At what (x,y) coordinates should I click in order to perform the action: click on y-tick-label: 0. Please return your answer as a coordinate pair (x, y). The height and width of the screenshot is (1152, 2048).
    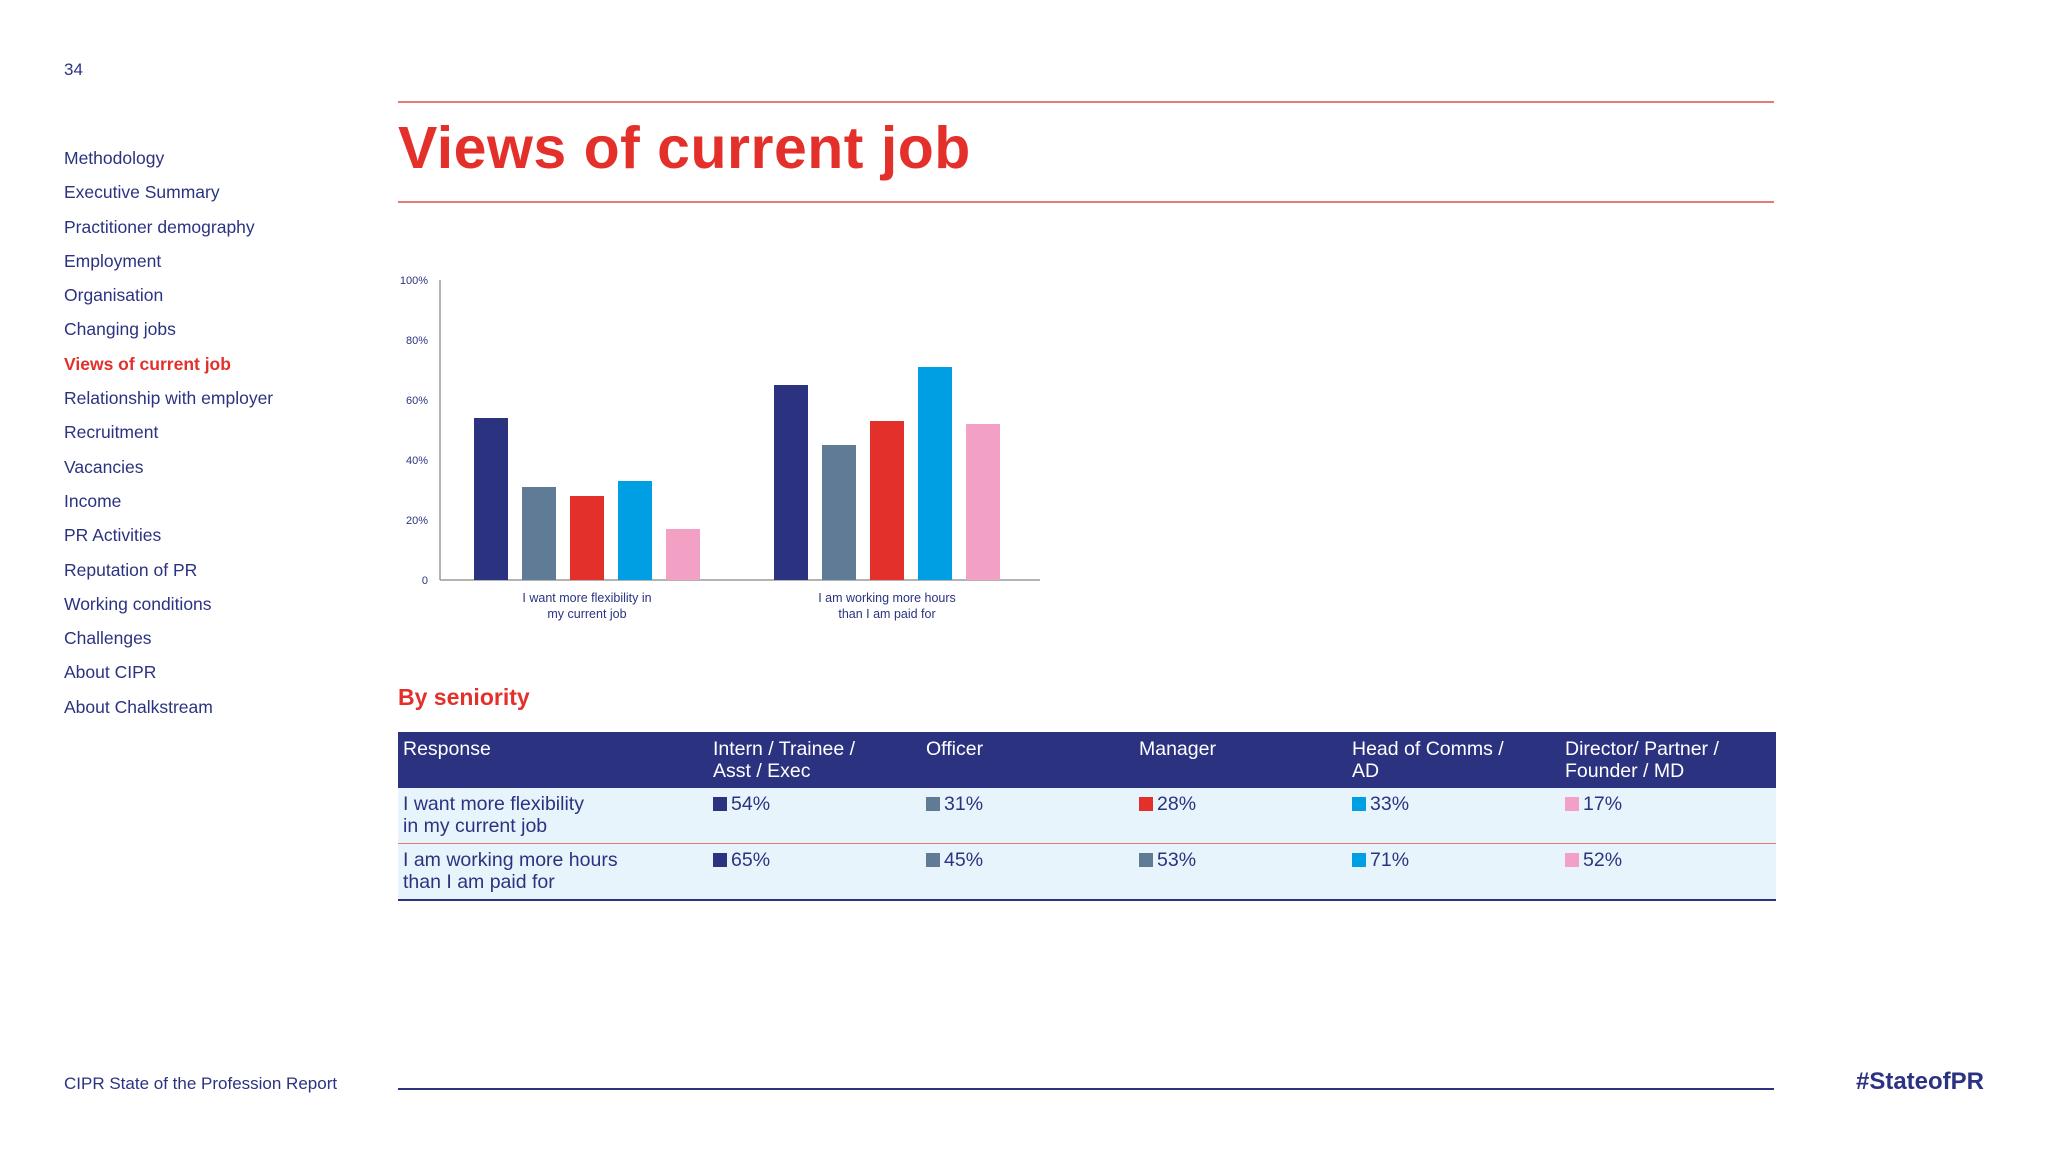
    Looking at the image, I should click on (425, 581).